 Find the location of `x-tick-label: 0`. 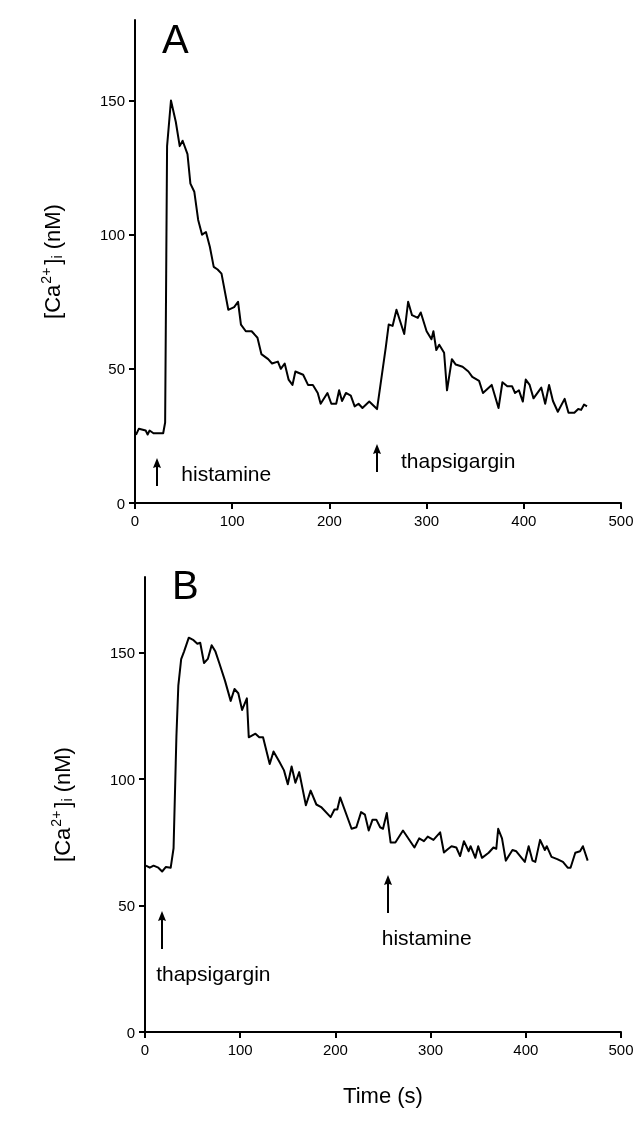

x-tick-label: 0 is located at coordinates (145, 1049).